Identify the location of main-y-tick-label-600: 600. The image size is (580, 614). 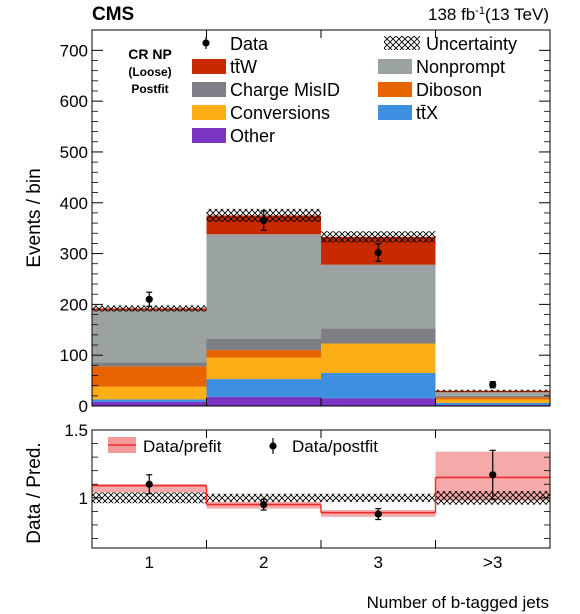
(74, 101).